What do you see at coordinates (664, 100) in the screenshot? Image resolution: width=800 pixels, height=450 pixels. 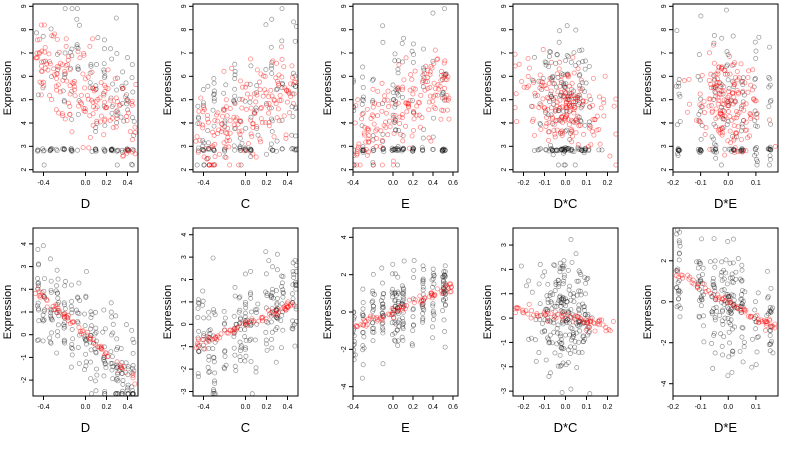 I see `y-tick-label: 5` at bounding box center [664, 100].